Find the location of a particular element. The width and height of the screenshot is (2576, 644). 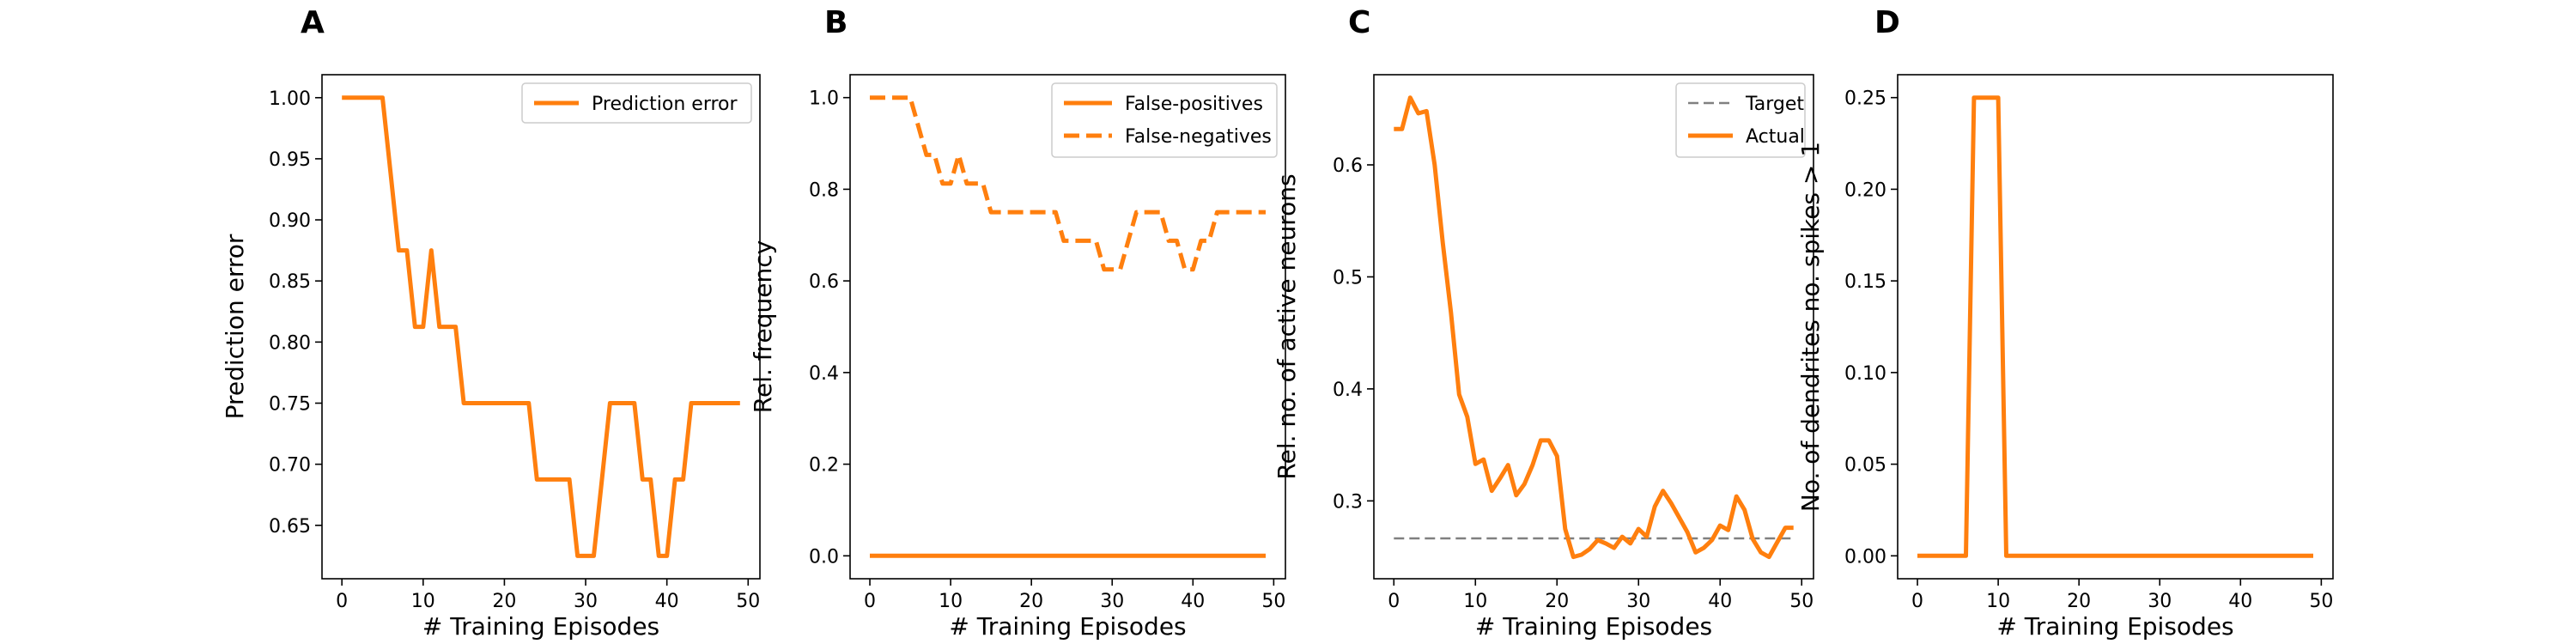

y-tick-label: 0.10 is located at coordinates (1865, 374).